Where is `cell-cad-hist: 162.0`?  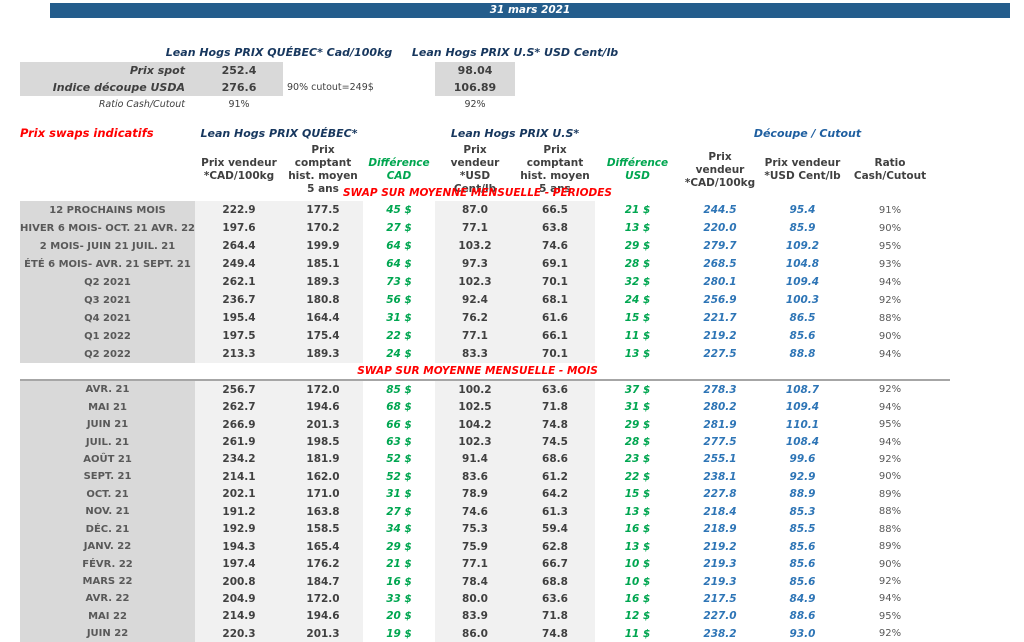
cell-cad-hist: 162.0 is located at coordinates (323, 477).